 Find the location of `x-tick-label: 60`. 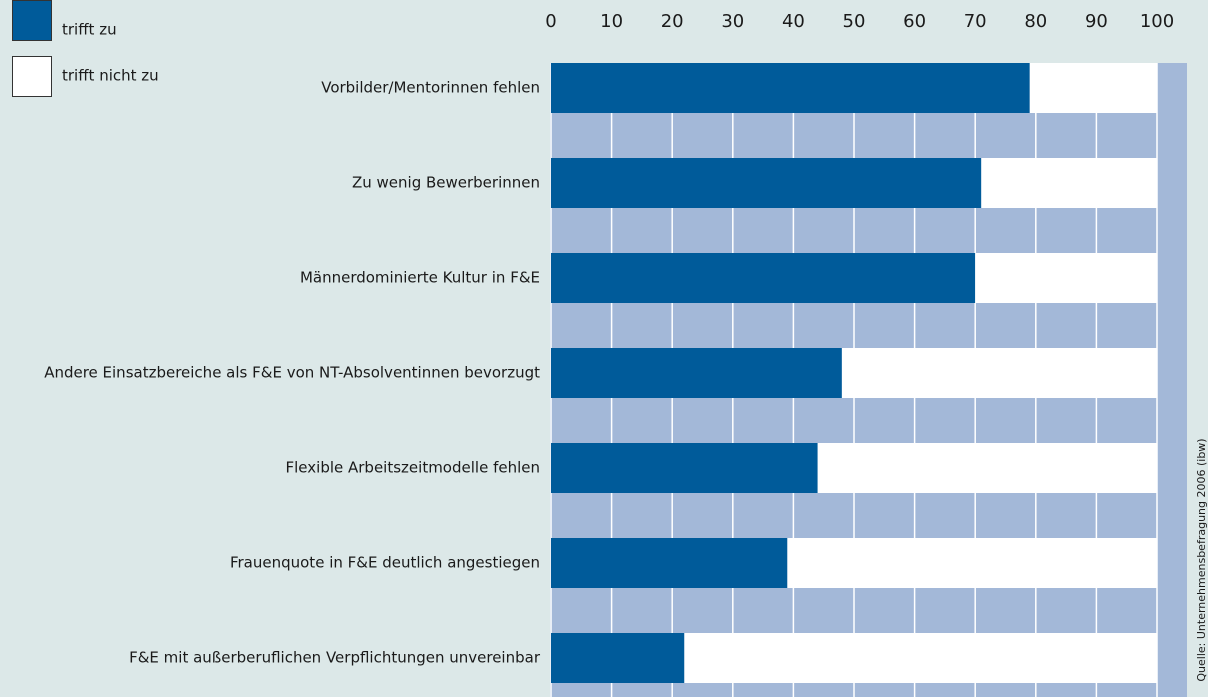

x-tick-label: 60 is located at coordinates (914, 21).